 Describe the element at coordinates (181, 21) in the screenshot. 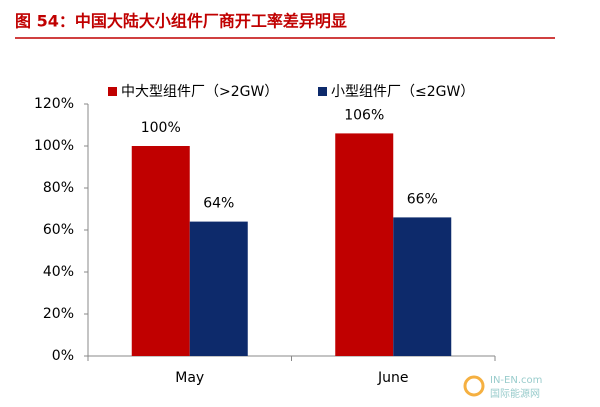

I see `chart-title: 图 54：中国大陆大小组件厂商开工率差异明显` at that location.